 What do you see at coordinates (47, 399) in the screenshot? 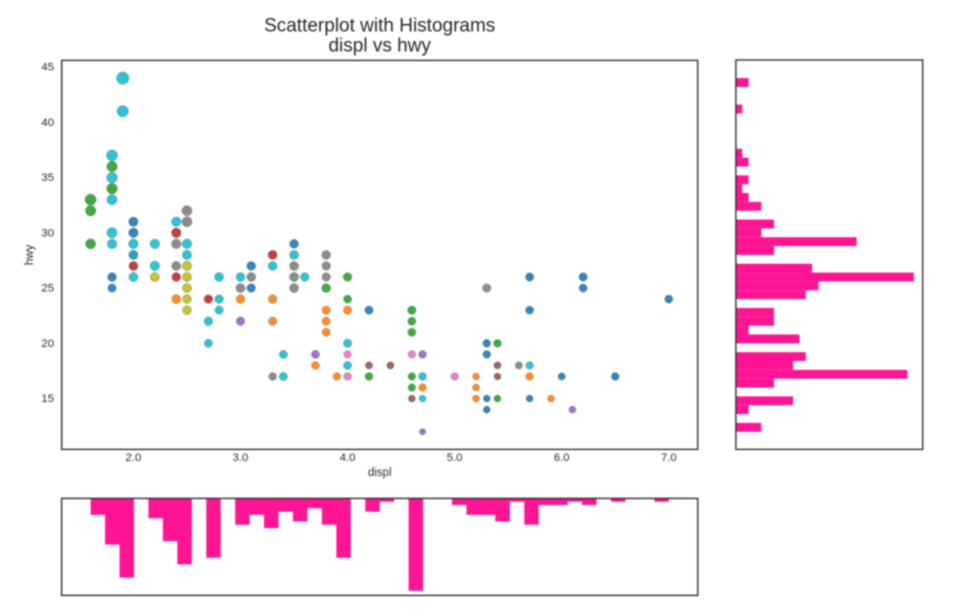
I see `svg-text: 15` at bounding box center [47, 399].